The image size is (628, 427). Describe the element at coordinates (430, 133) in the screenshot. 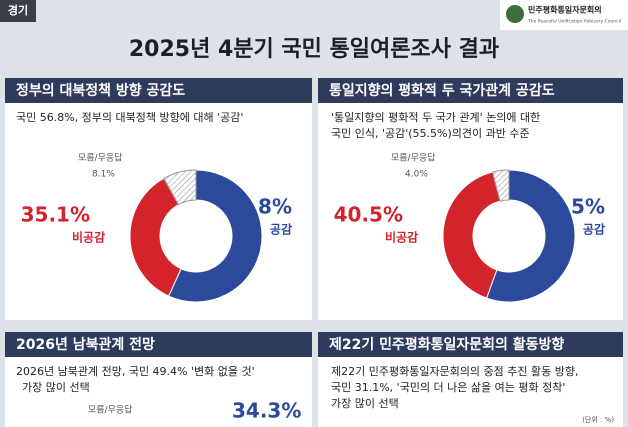

I see `bullet: 국민 인식, '공감'(55.5%)의견이 과반 수준` at that location.